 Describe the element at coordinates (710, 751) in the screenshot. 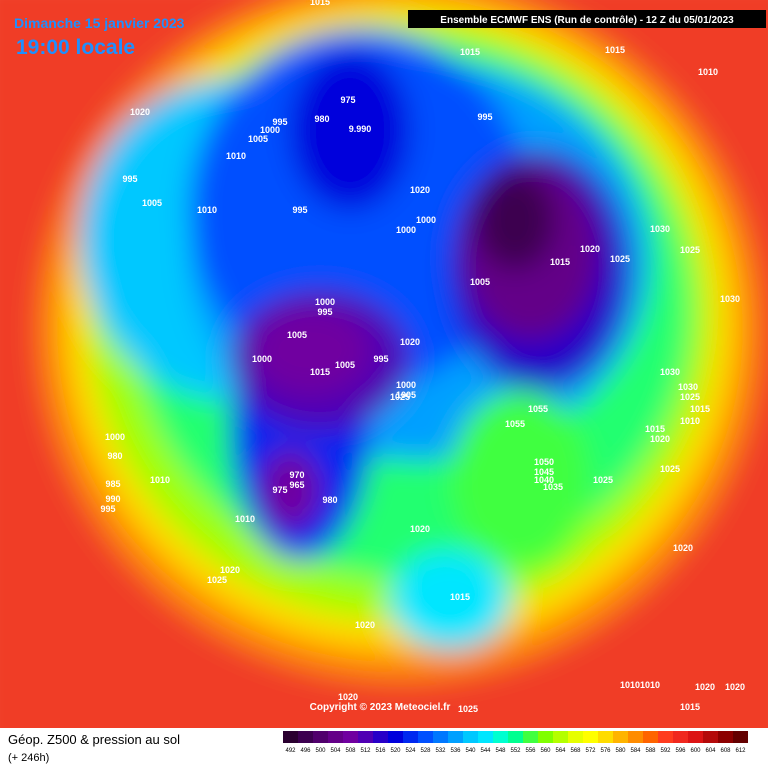

I see `legend-label: 604` at that location.